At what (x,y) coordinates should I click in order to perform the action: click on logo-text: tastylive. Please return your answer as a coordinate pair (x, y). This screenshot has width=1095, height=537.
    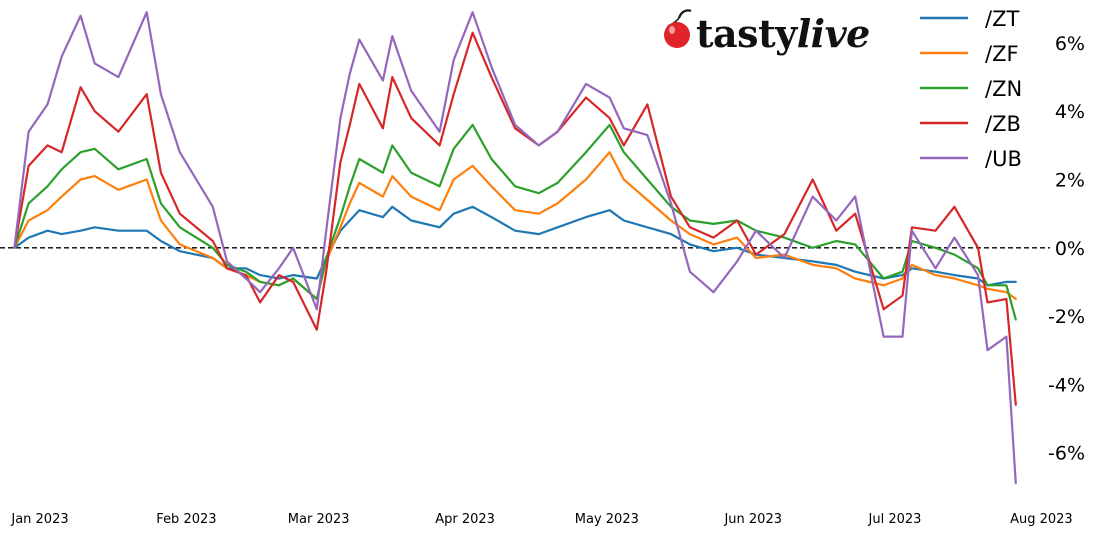
    Looking at the image, I should click on (783, 33).